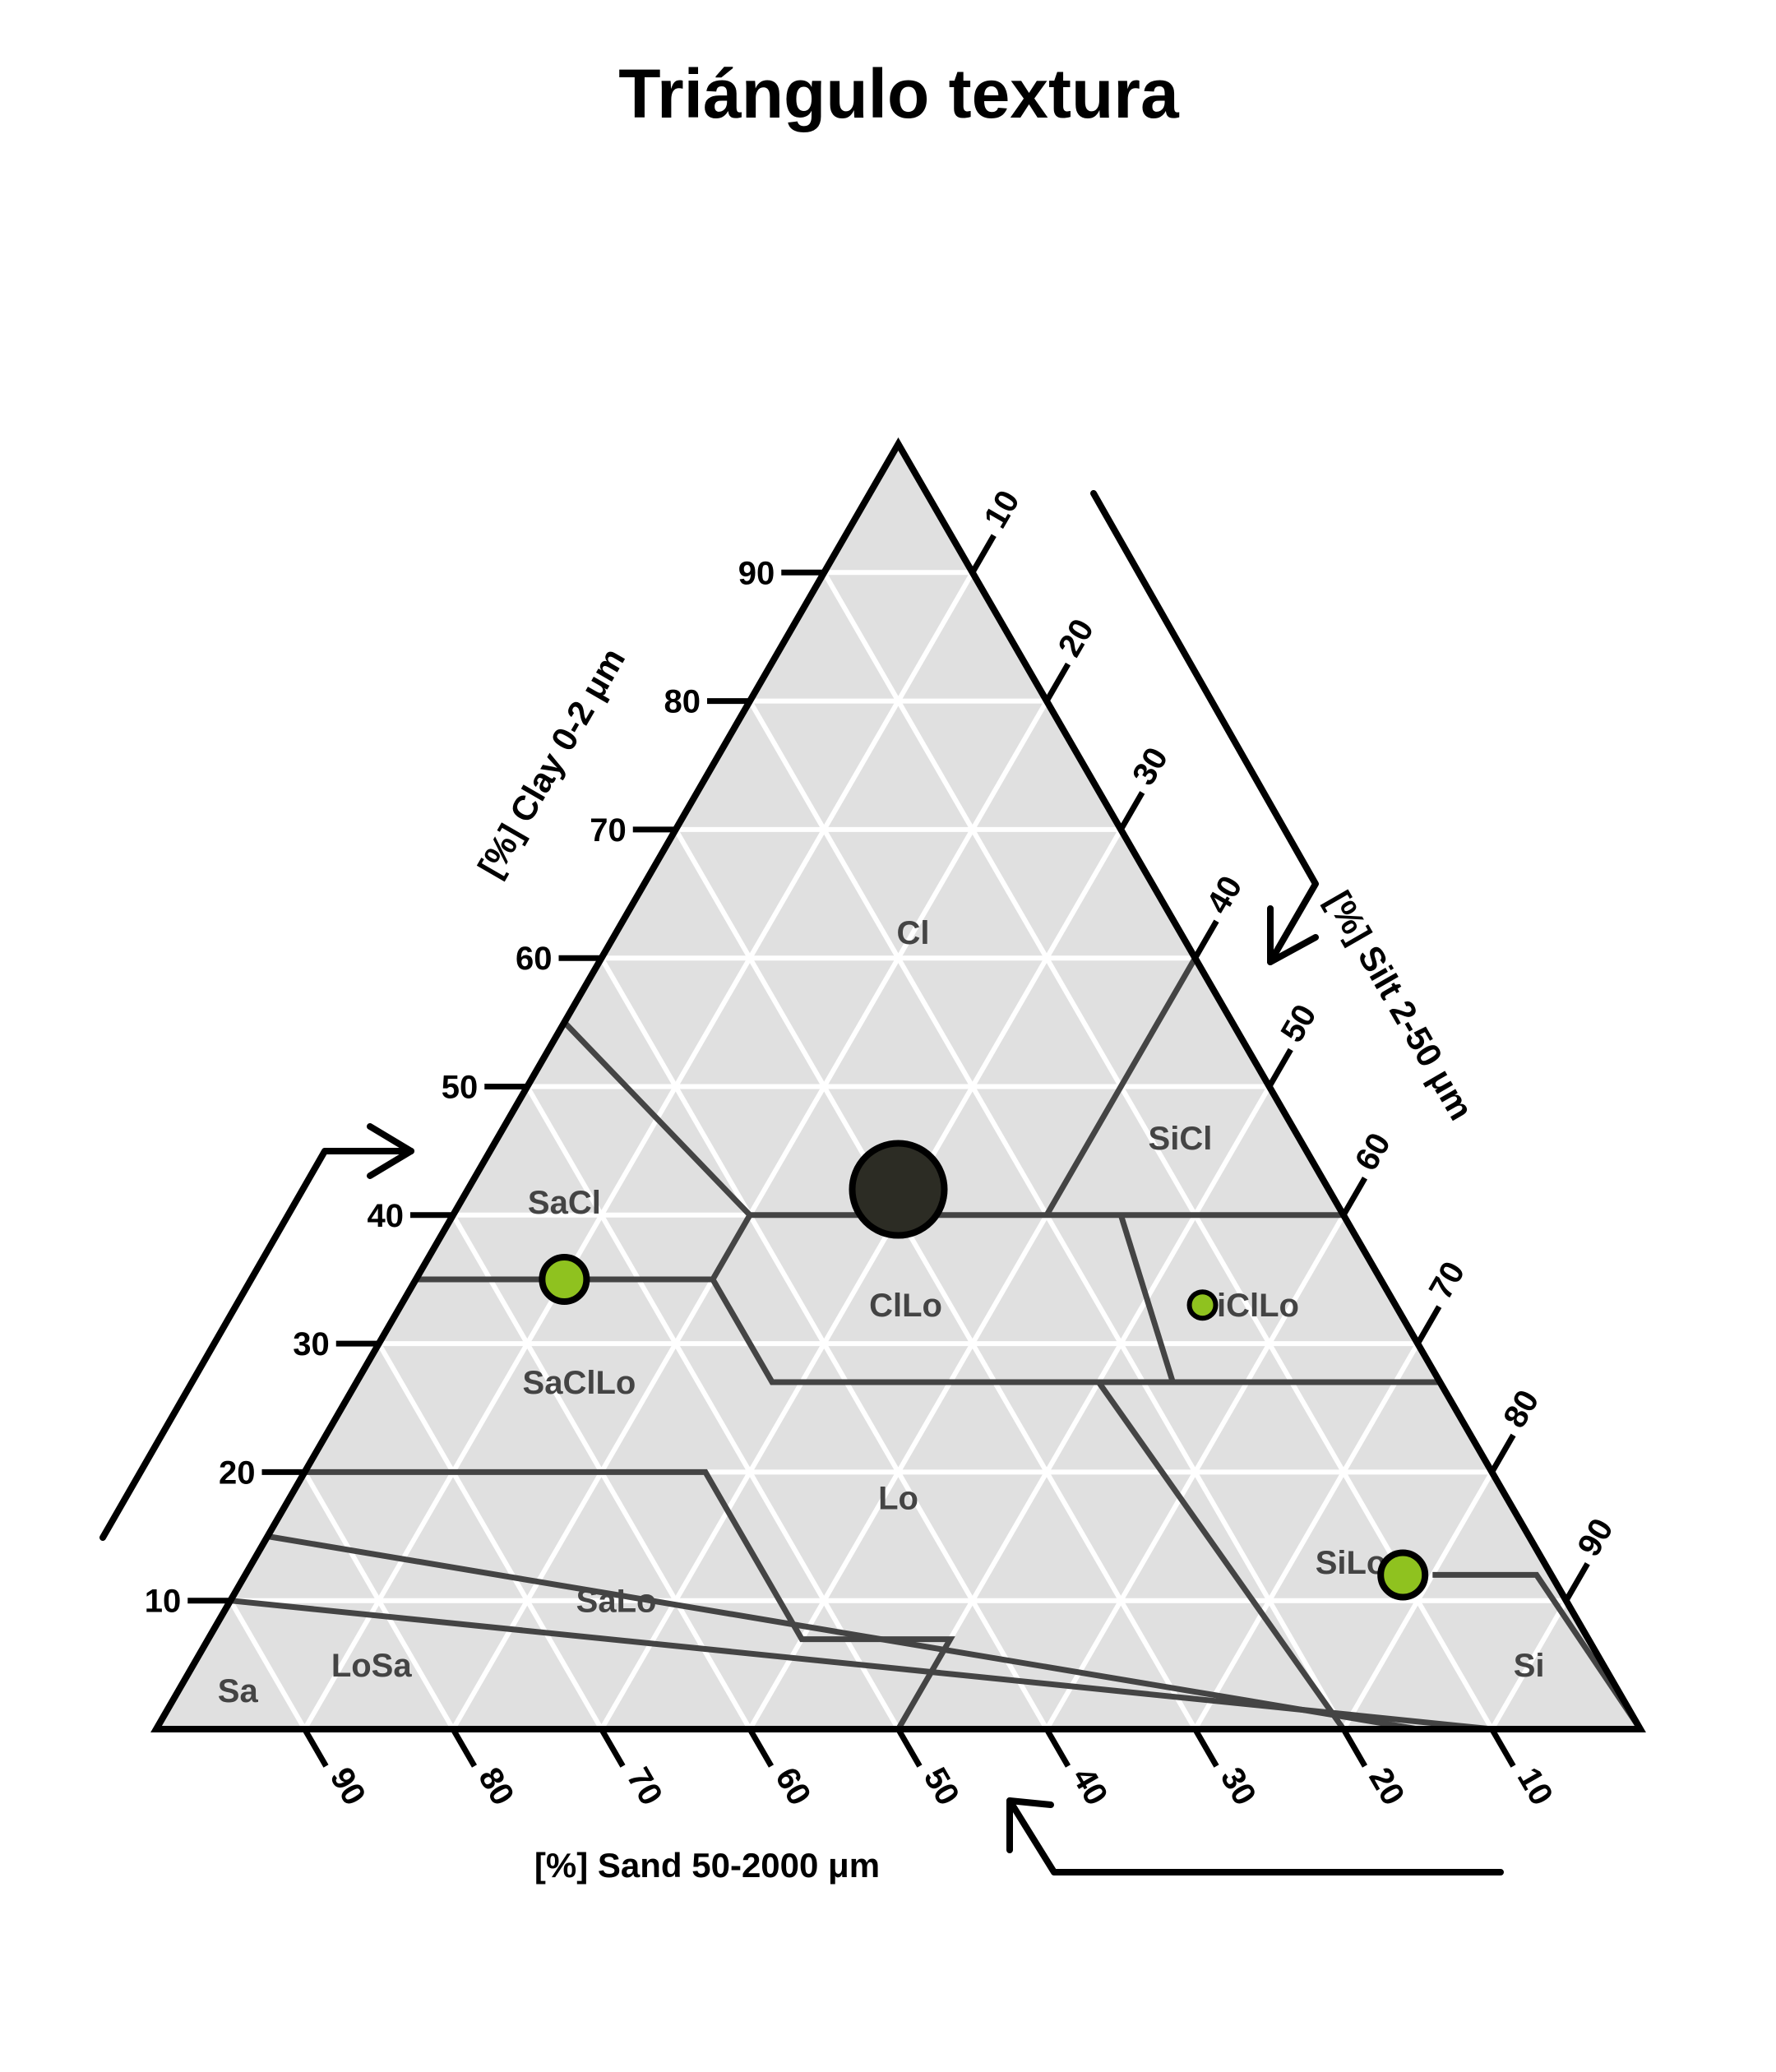  I want to click on sand-tick-label: 50, so click(941, 1787).